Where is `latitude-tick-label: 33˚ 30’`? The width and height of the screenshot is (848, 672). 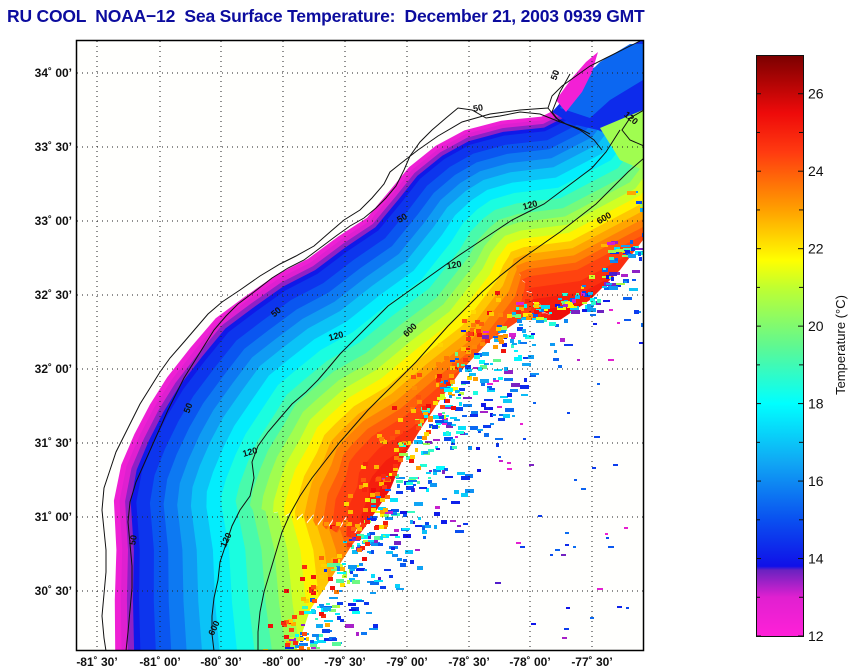
latitude-tick-label: 33˚ 30’ is located at coordinates (53, 147).